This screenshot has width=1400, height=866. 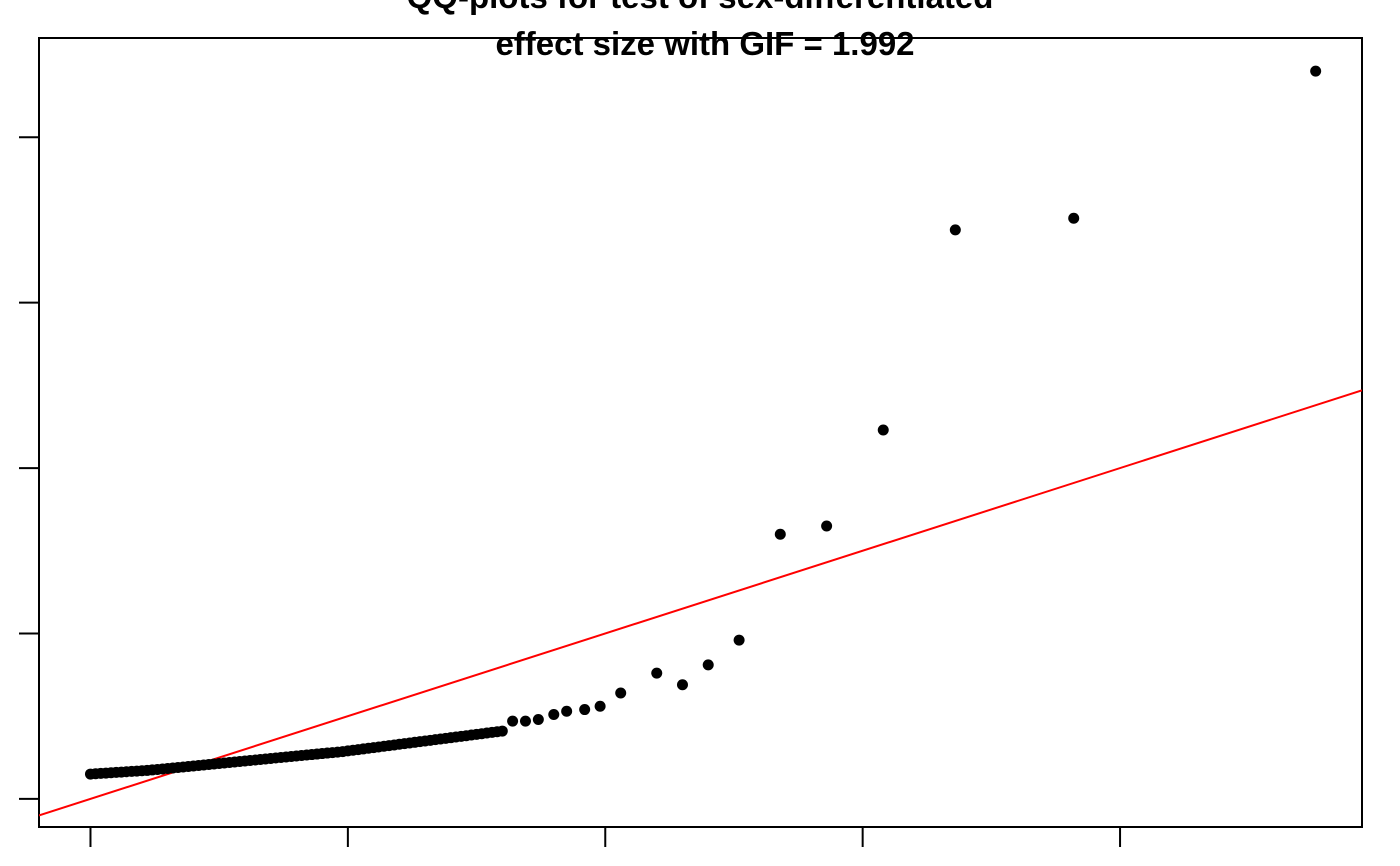 I want to click on y-axis-ticks, so click(x=29, y=468).